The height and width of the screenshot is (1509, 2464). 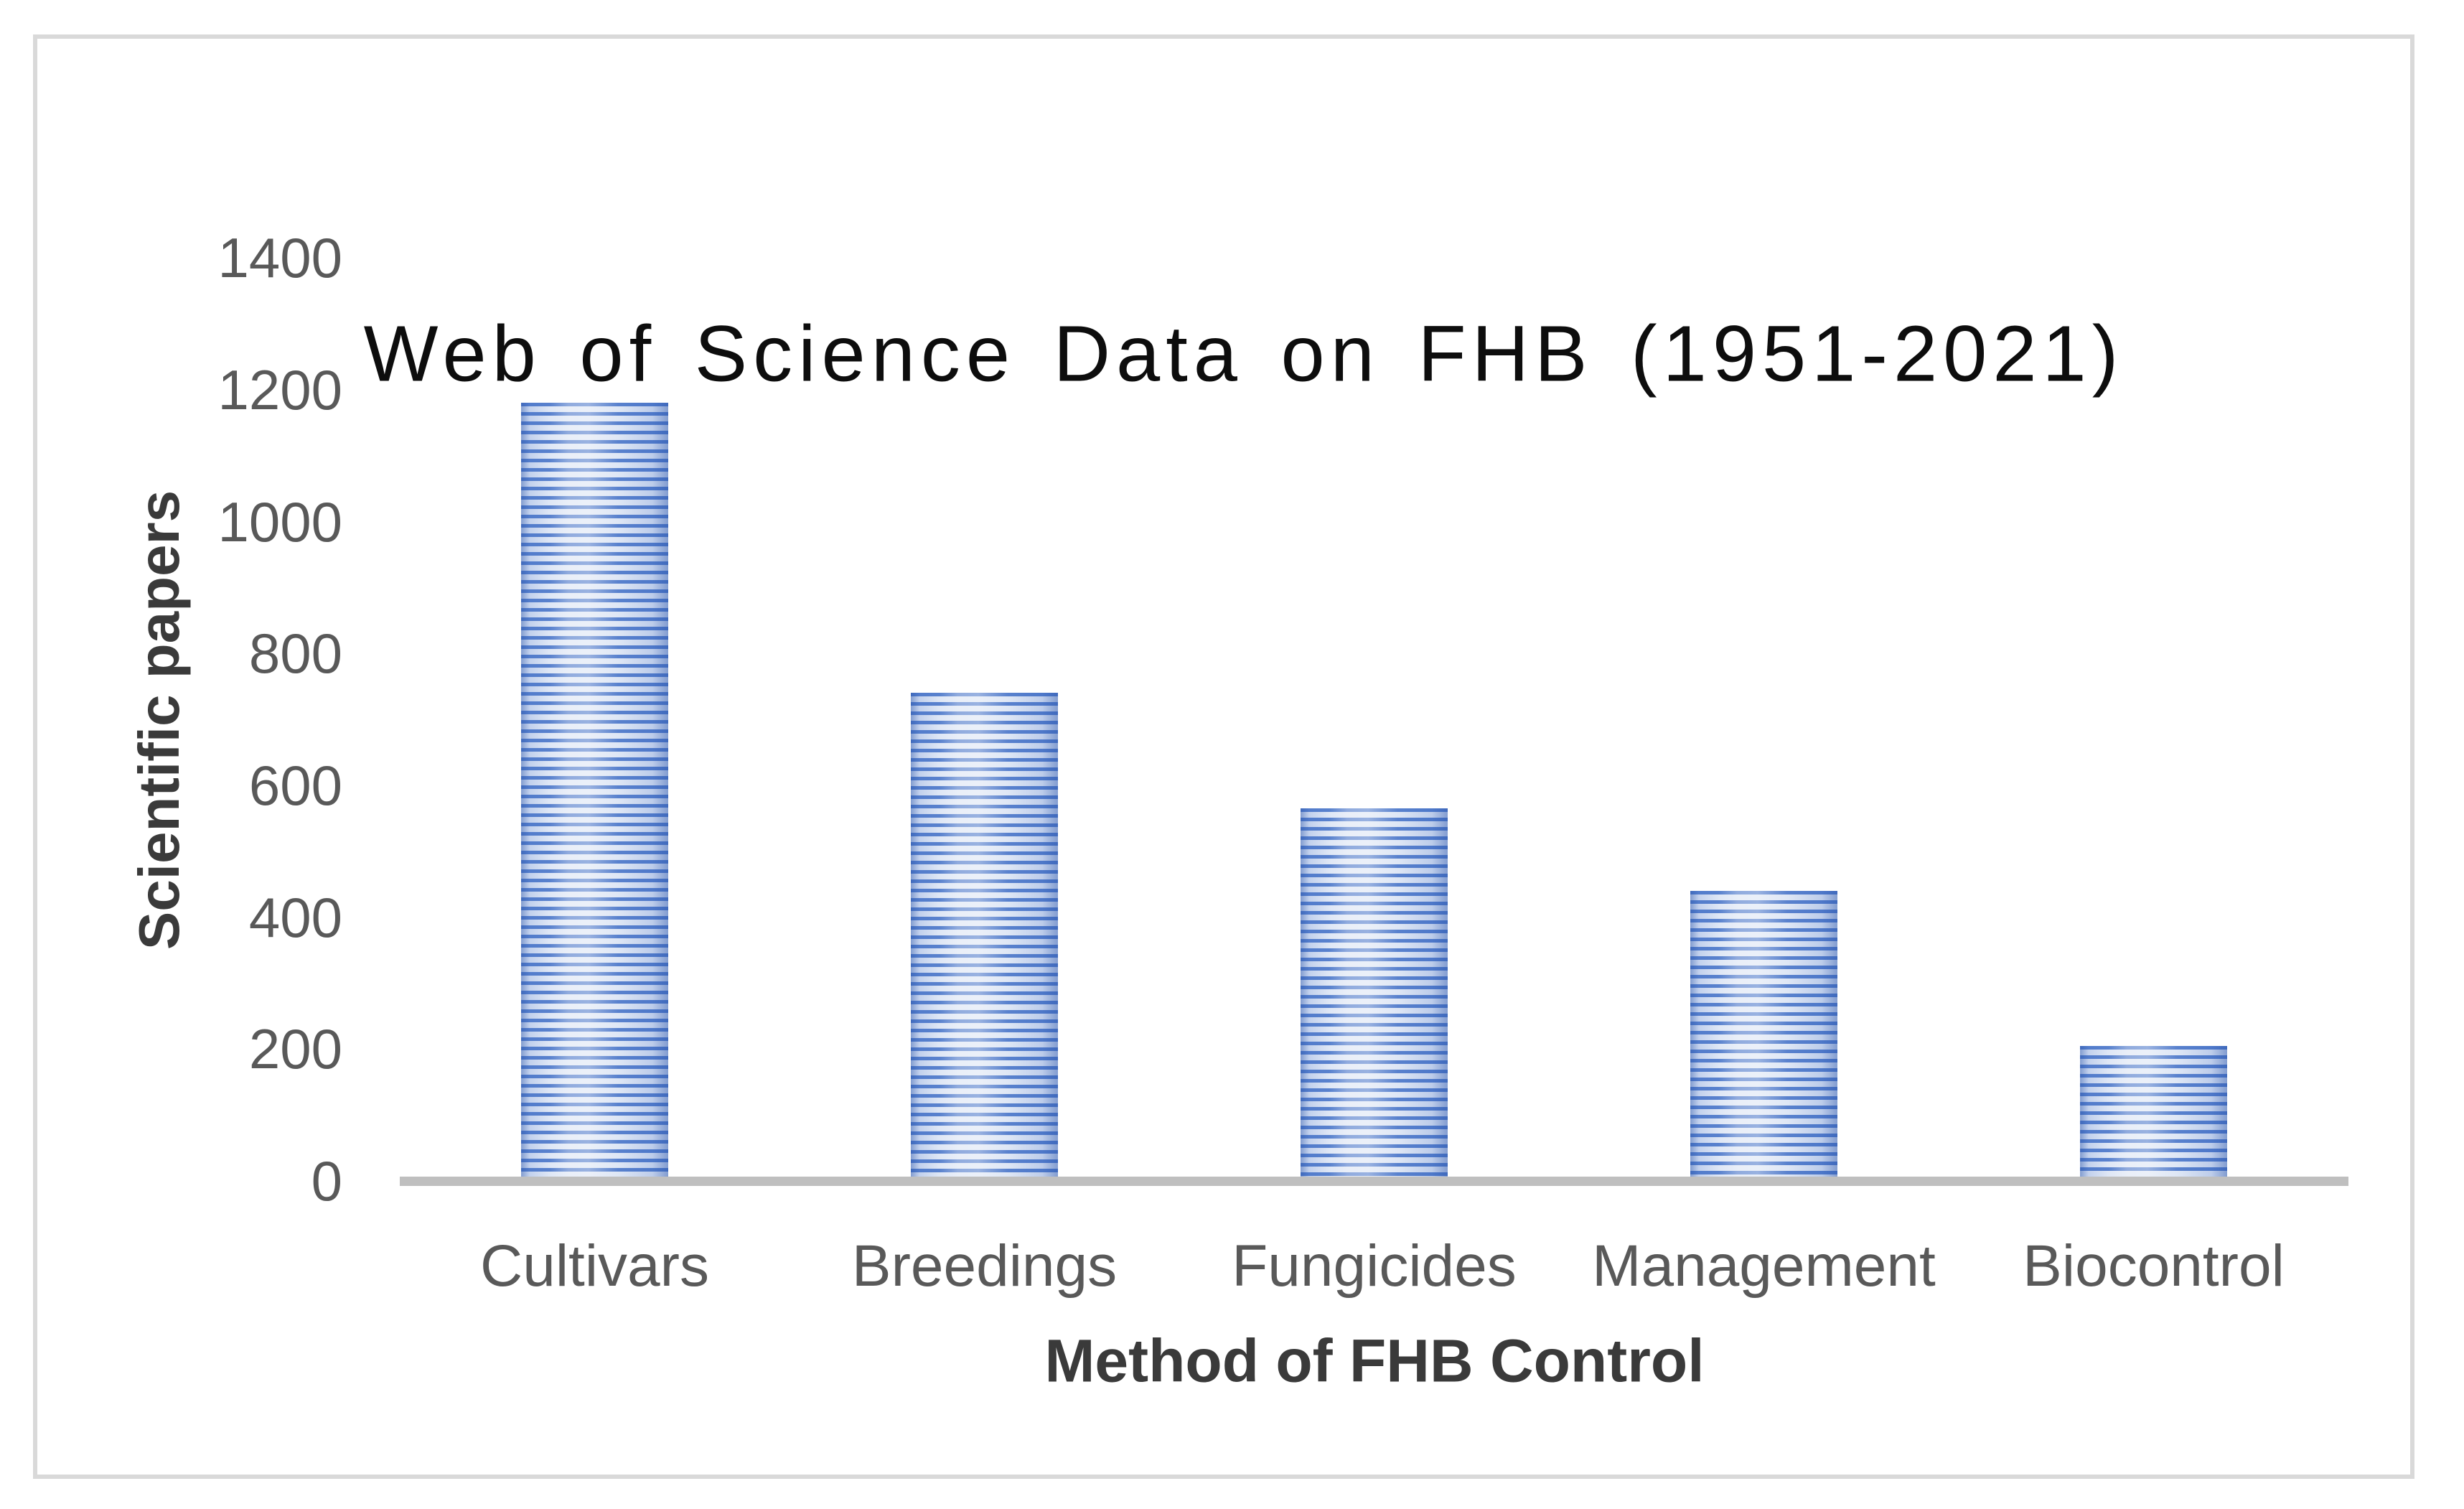 What do you see at coordinates (1764, 1266) in the screenshot?
I see `x-tick-label: Management` at bounding box center [1764, 1266].